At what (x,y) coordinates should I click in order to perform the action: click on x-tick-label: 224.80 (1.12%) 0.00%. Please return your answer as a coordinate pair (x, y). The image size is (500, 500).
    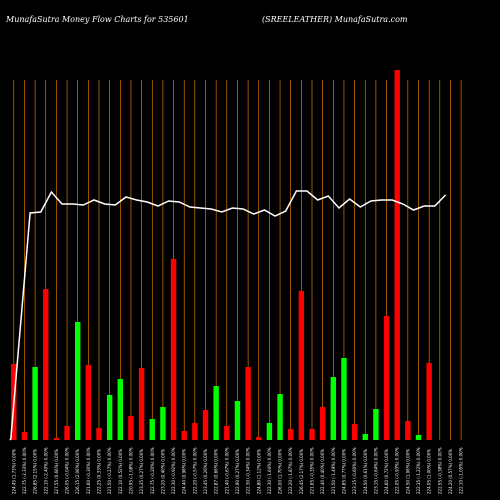
    Looking at the image, I should click on (258, 471).